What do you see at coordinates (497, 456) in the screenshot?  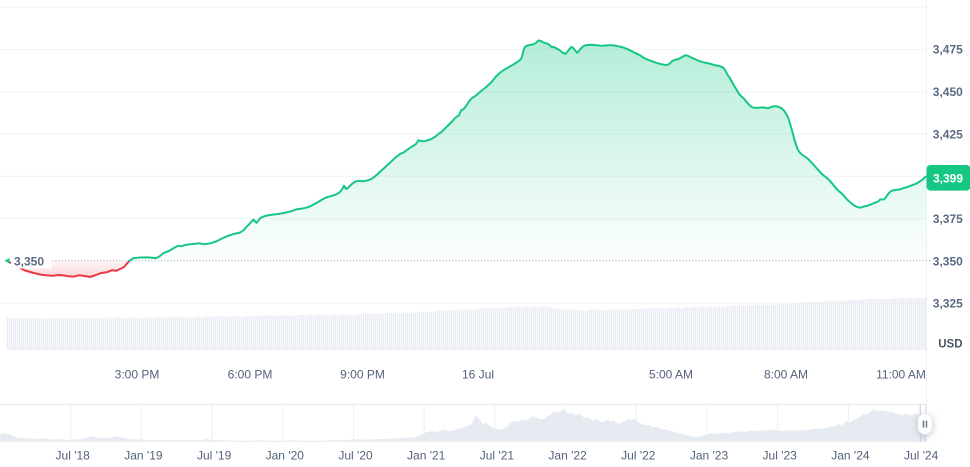 I see `svg-text: Jul '21` at bounding box center [497, 456].